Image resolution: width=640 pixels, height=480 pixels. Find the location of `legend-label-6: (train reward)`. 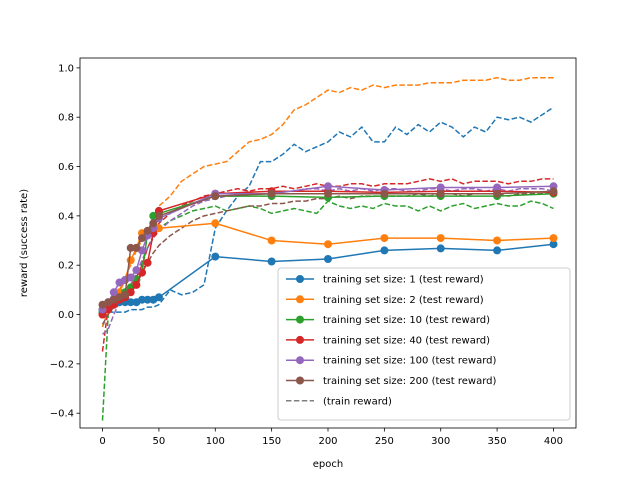

legend-label-6: (train reward) is located at coordinates (357, 401).